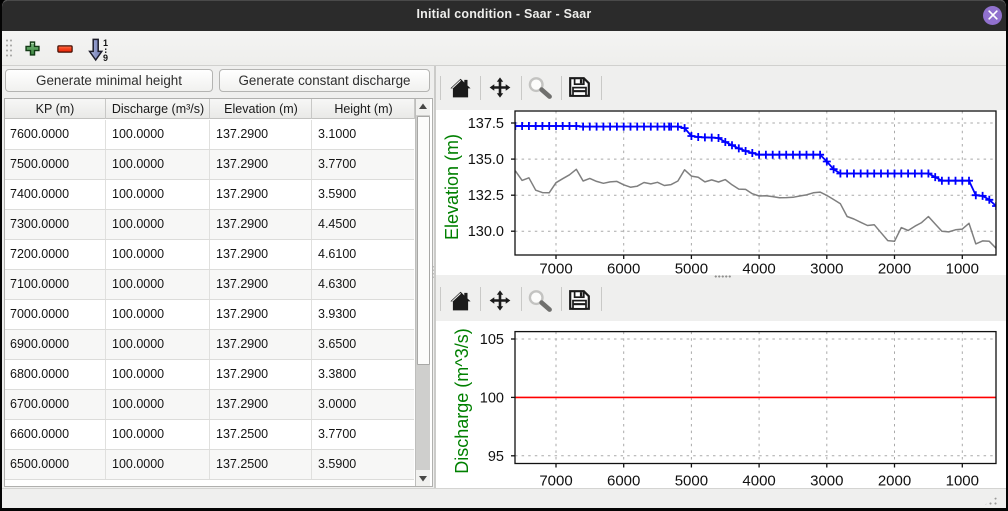 This screenshot has height=511, width=1008. Describe the element at coordinates (492, 398) in the screenshot. I see `svg-text: 100` at that location.